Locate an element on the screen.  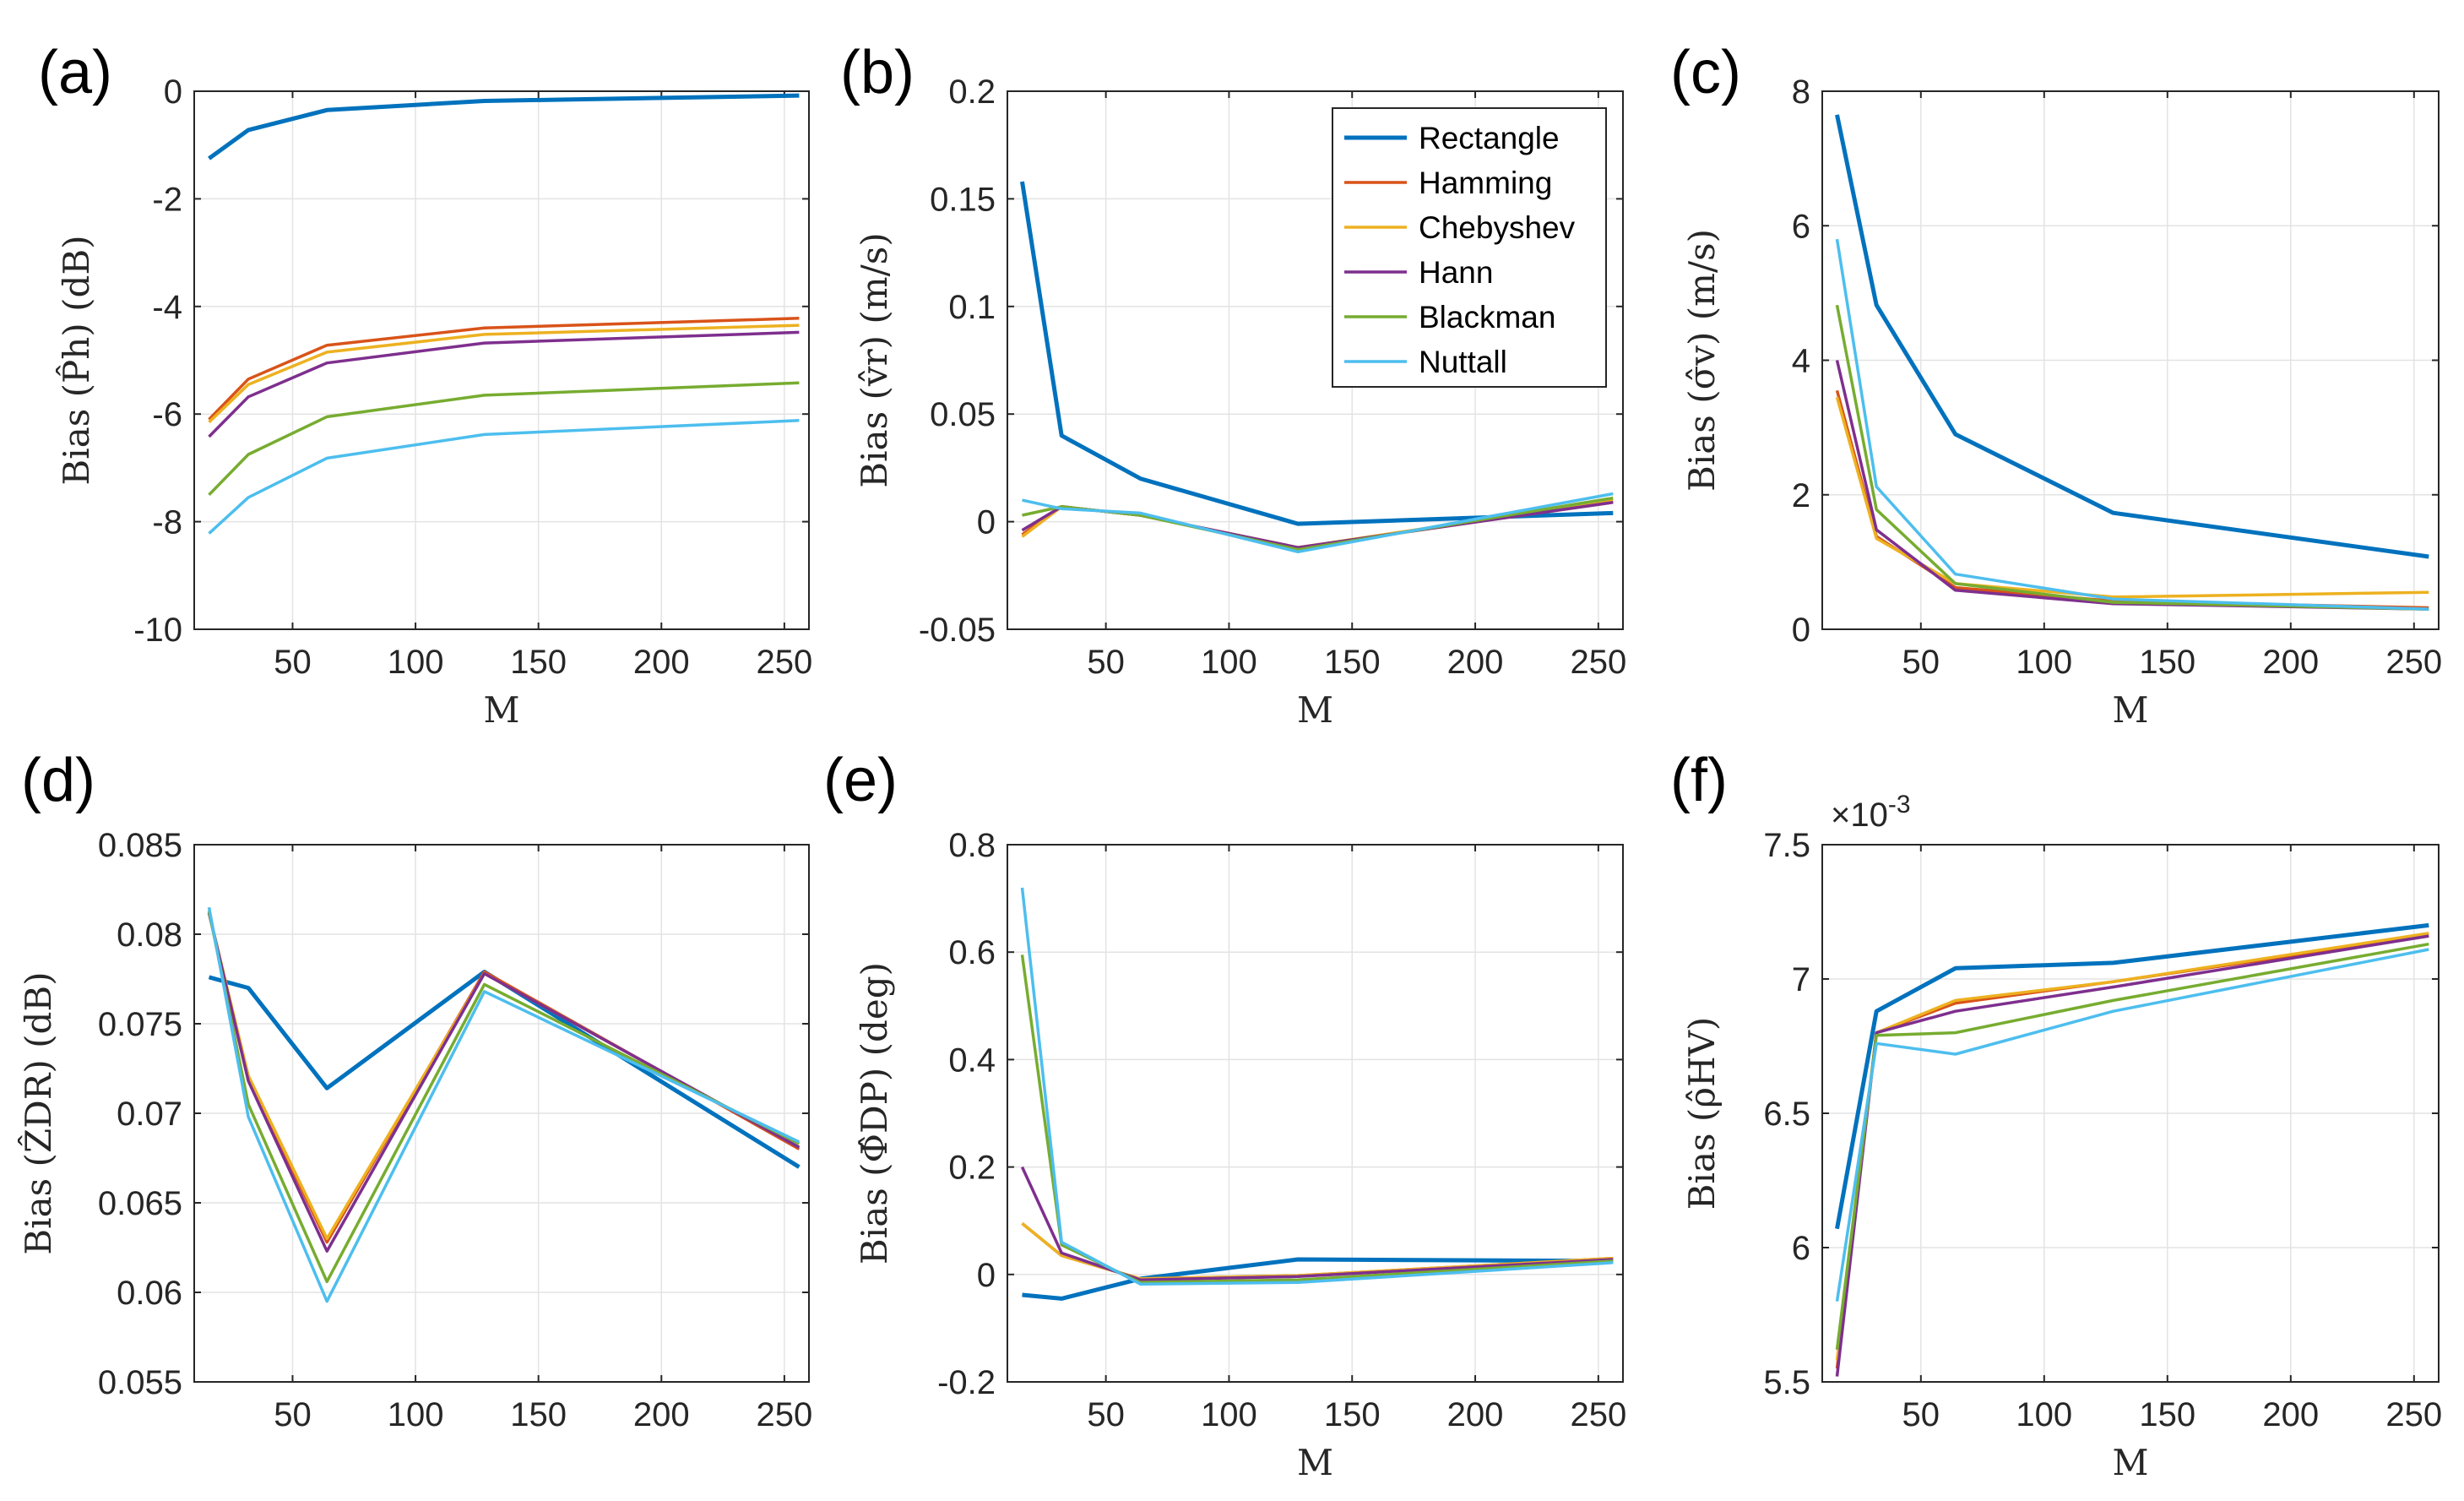
legend-item: Blackman is located at coordinates (1449, 317).